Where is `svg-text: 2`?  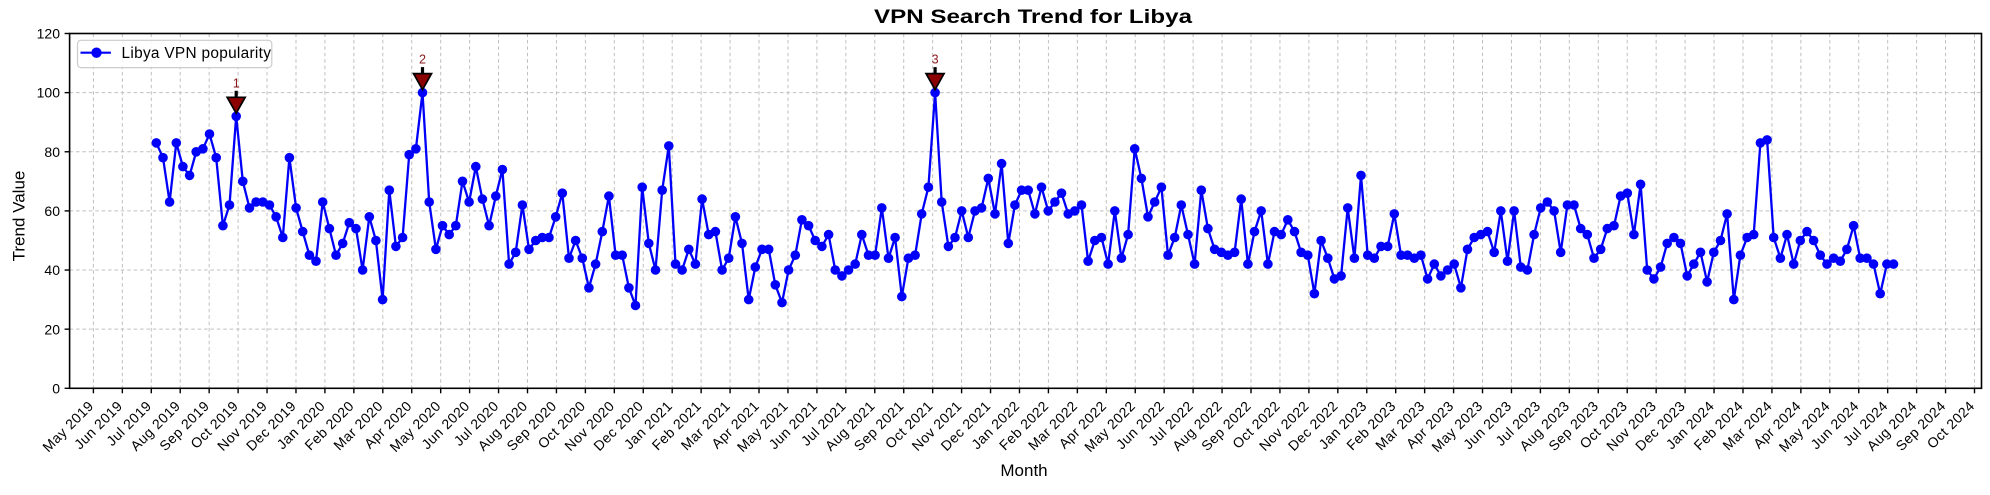
svg-text: 2 is located at coordinates (422, 60).